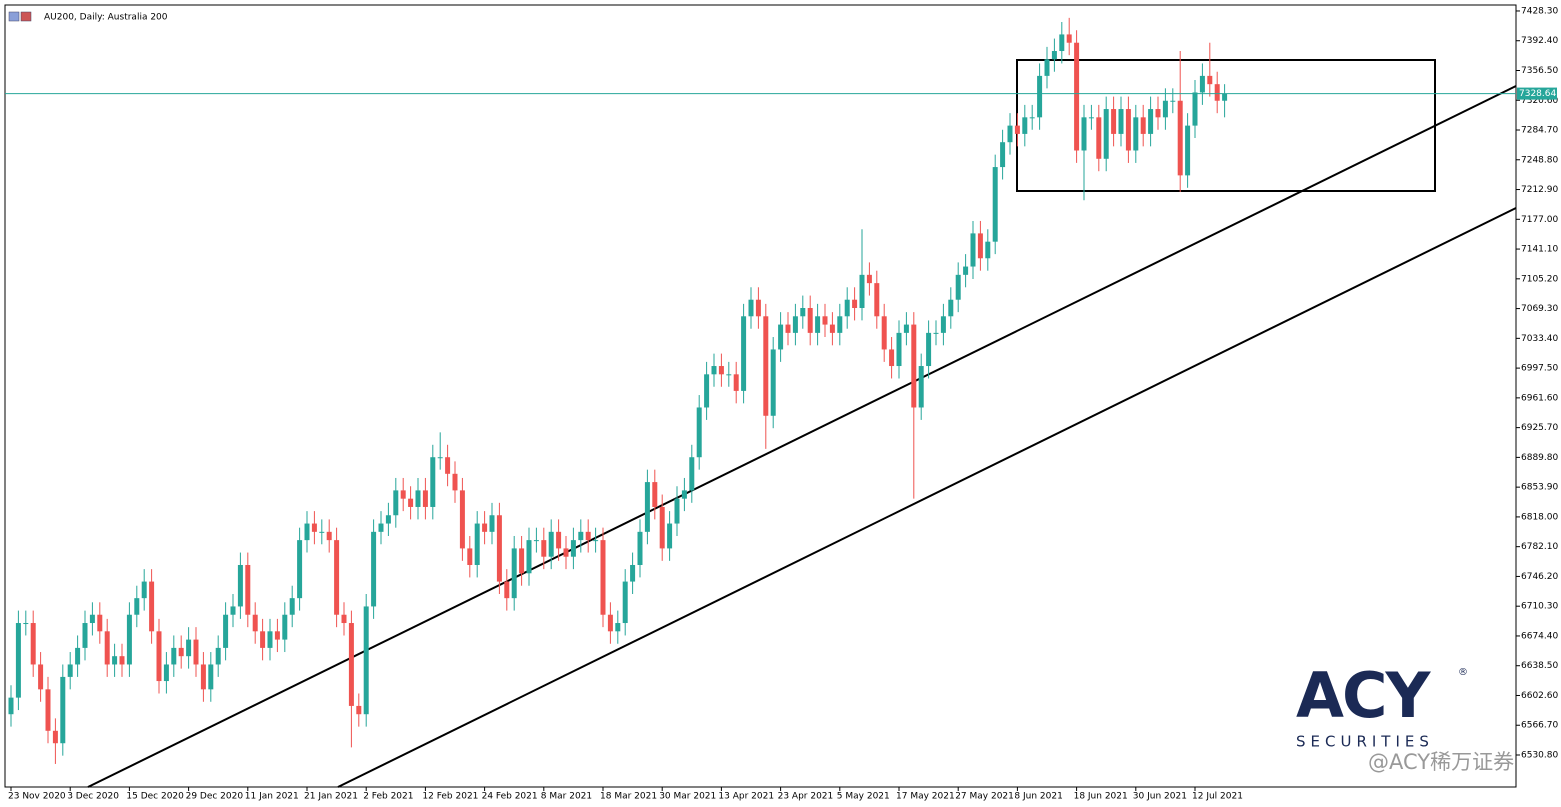 The height and width of the screenshot is (807, 1561). Describe the element at coordinates (1365, 742) in the screenshot. I see `logo-tagline: SECURITIES` at that location.